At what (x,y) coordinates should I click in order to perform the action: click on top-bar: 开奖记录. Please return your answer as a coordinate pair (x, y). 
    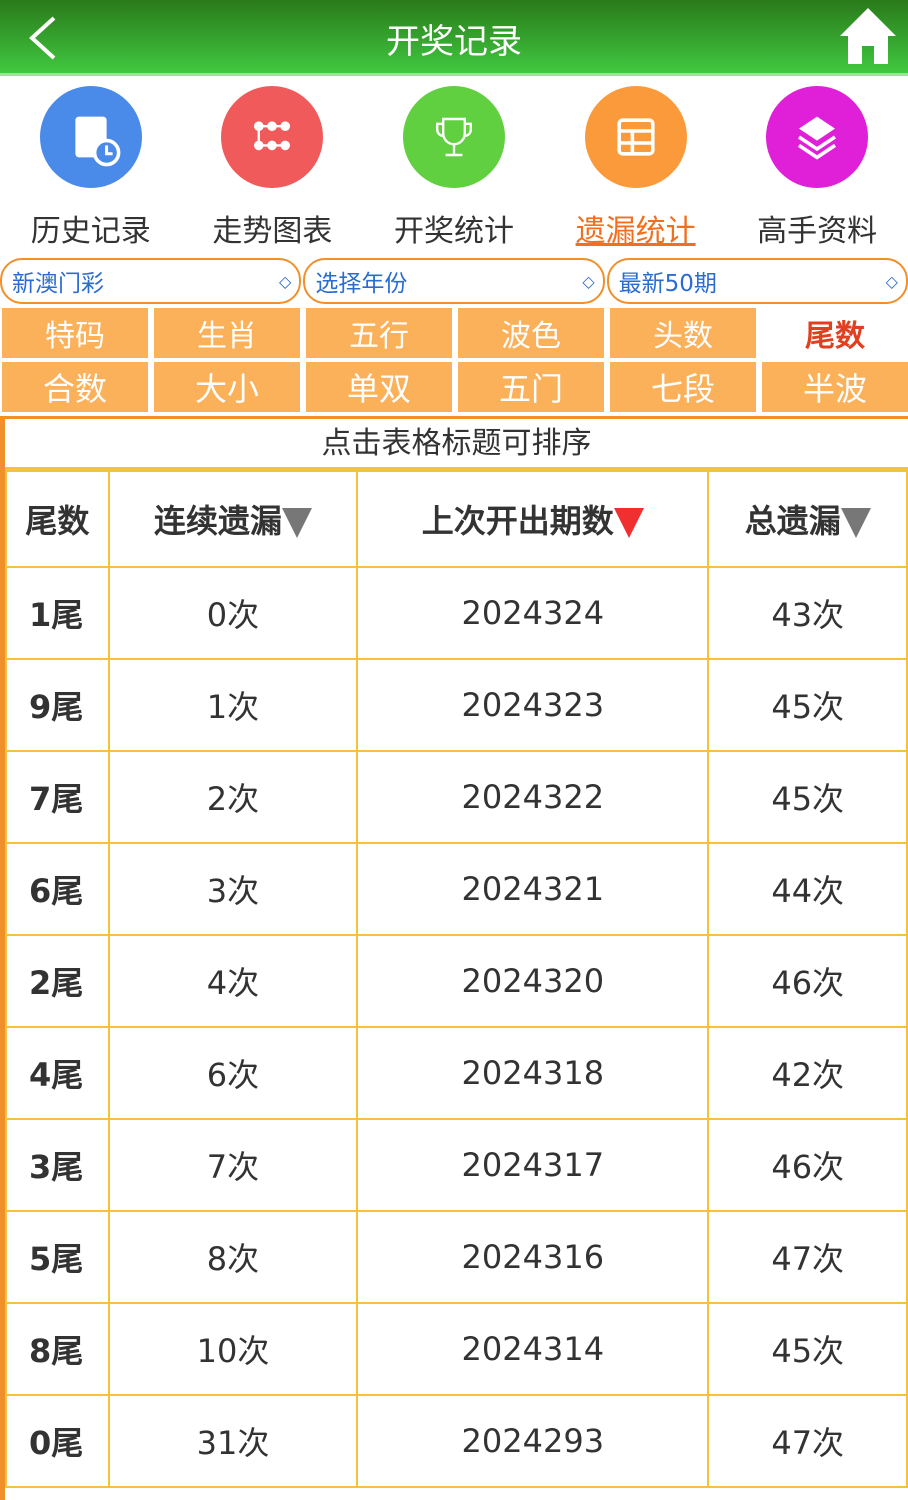
    Looking at the image, I should click on (454, 38).